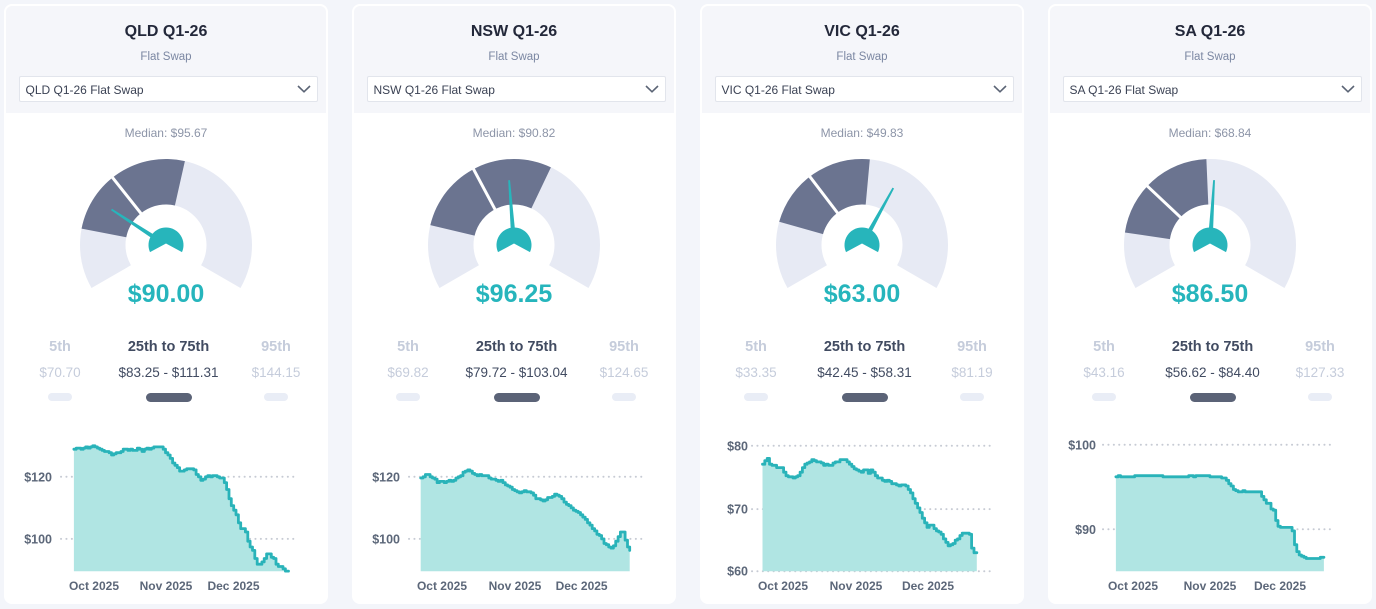 This screenshot has width=1376, height=609. I want to click on svg-text: $70, so click(737, 510).